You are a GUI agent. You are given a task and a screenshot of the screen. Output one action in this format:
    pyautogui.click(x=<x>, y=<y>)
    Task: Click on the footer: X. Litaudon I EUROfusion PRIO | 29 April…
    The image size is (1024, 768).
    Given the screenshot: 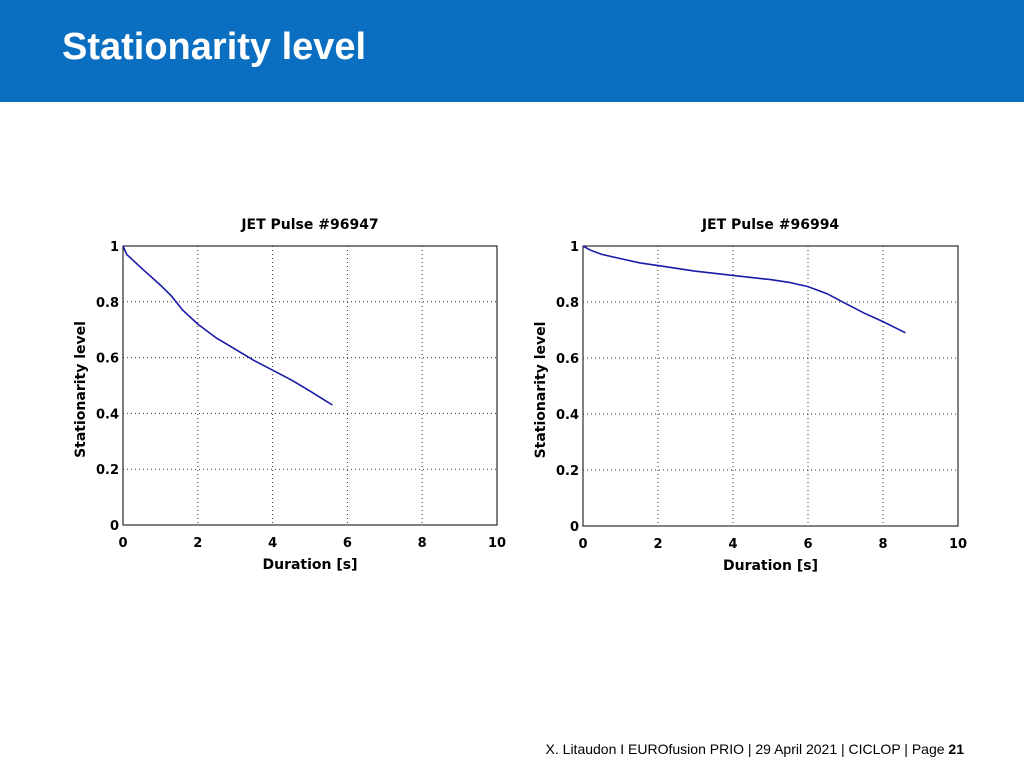 What is the action you would take?
    pyautogui.click(x=755, y=749)
    